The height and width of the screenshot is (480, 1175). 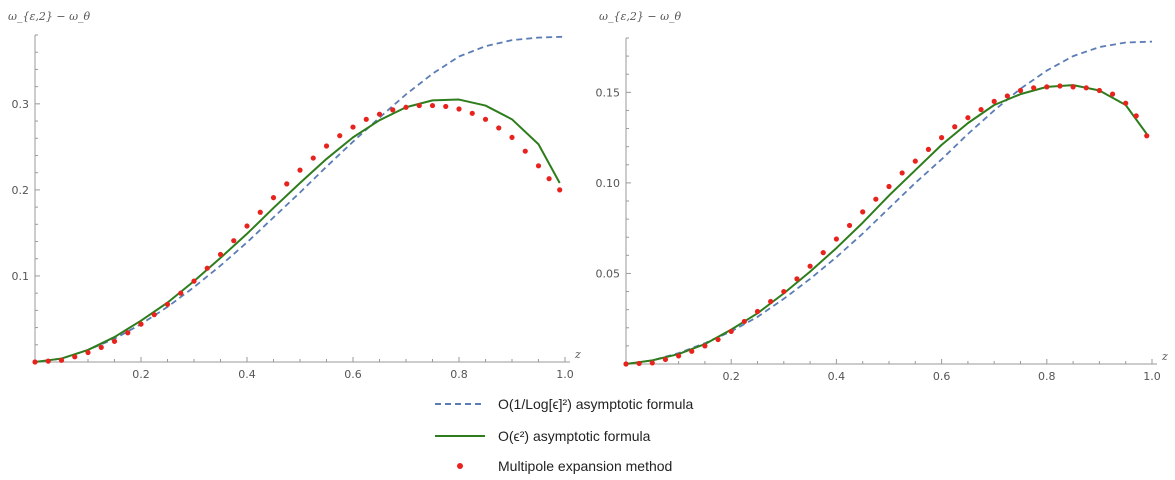 I want to click on legend-item-log-formula: O(1/Log[ϵ]²) asymptotic formula, so click(x=564, y=404).